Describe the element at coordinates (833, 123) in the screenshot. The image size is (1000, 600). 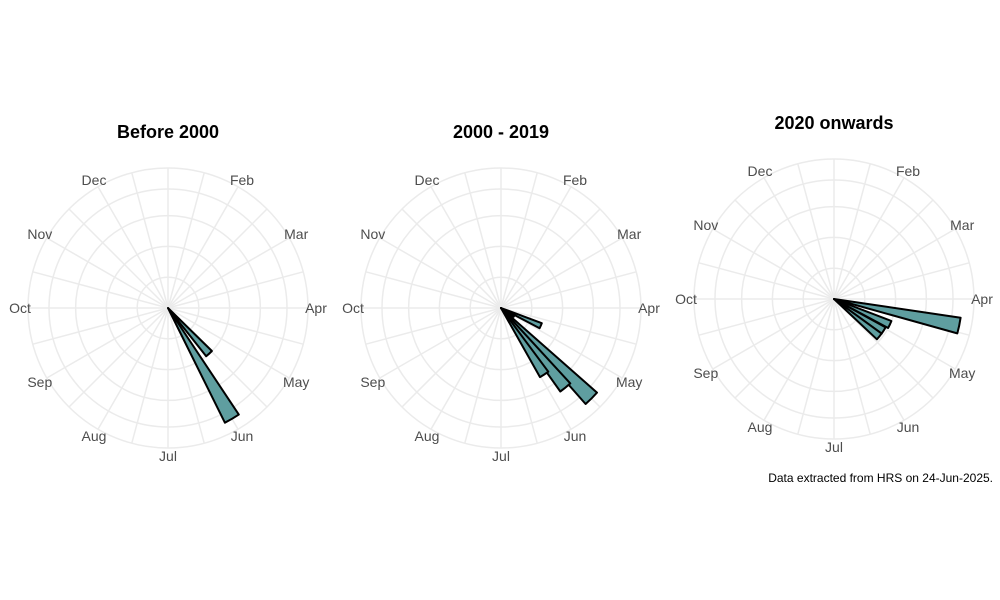
I see `panel-title: 2020 onwards` at that location.